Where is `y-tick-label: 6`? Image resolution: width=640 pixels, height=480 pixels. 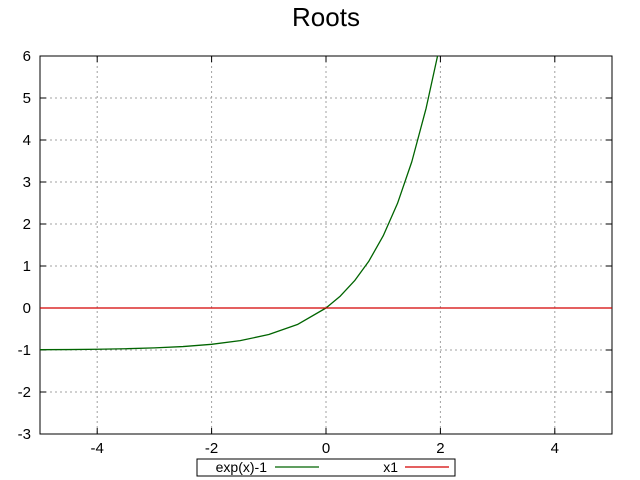
y-tick-label: 6 is located at coordinates (27, 56).